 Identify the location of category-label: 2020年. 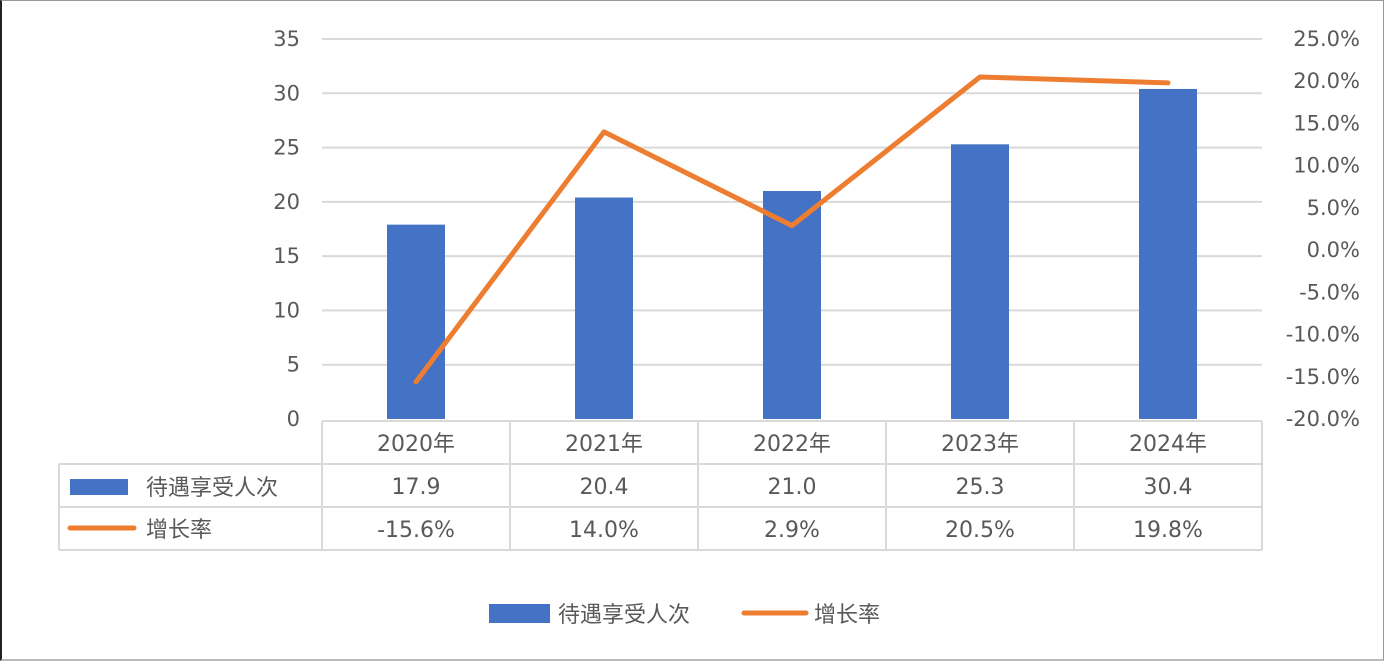
(416, 444).